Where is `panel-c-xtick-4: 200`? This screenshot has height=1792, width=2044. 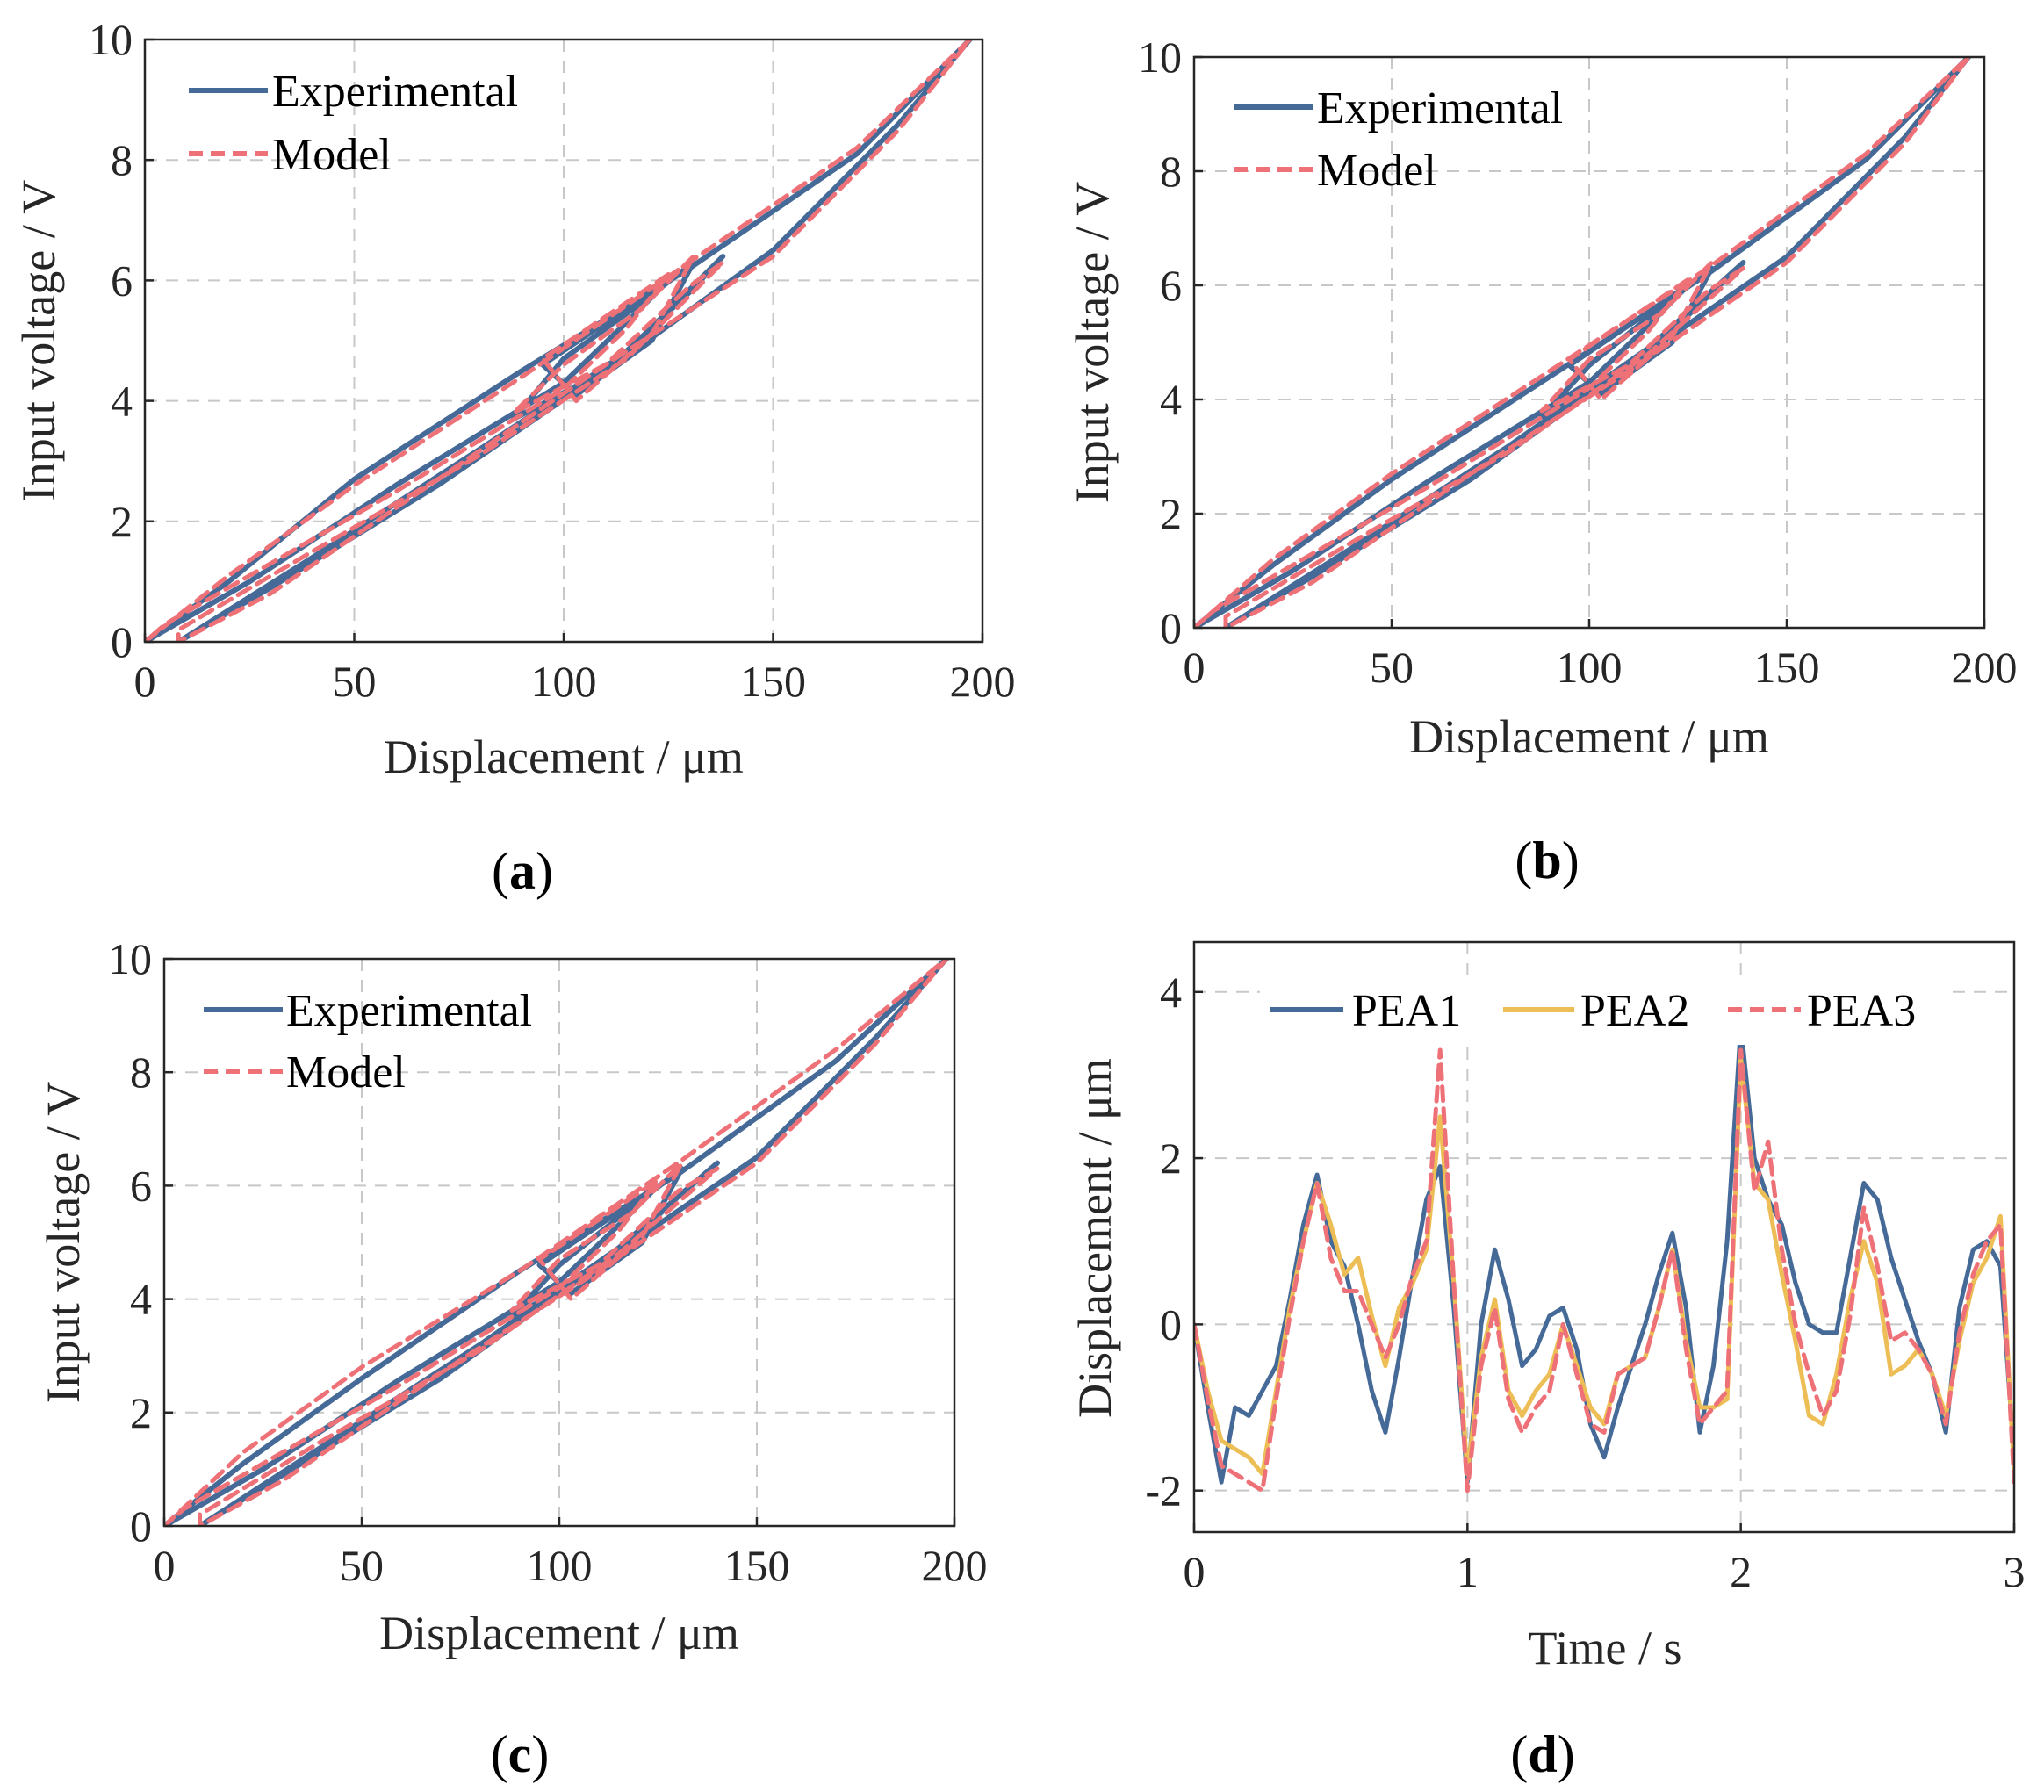 panel-c-xtick-4: 200 is located at coordinates (955, 1565).